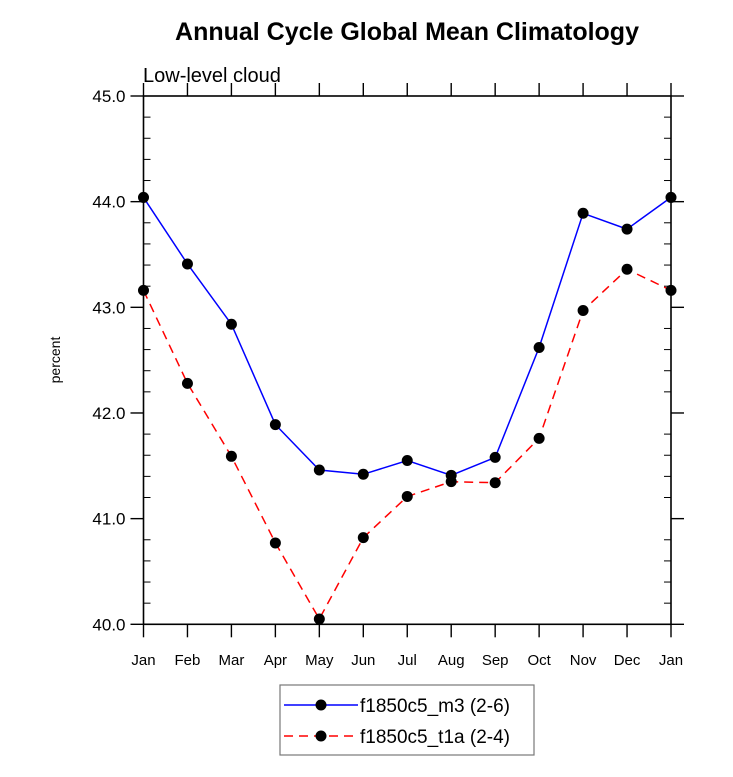  I want to click on y-tick-label: 45.0, so click(108, 96).